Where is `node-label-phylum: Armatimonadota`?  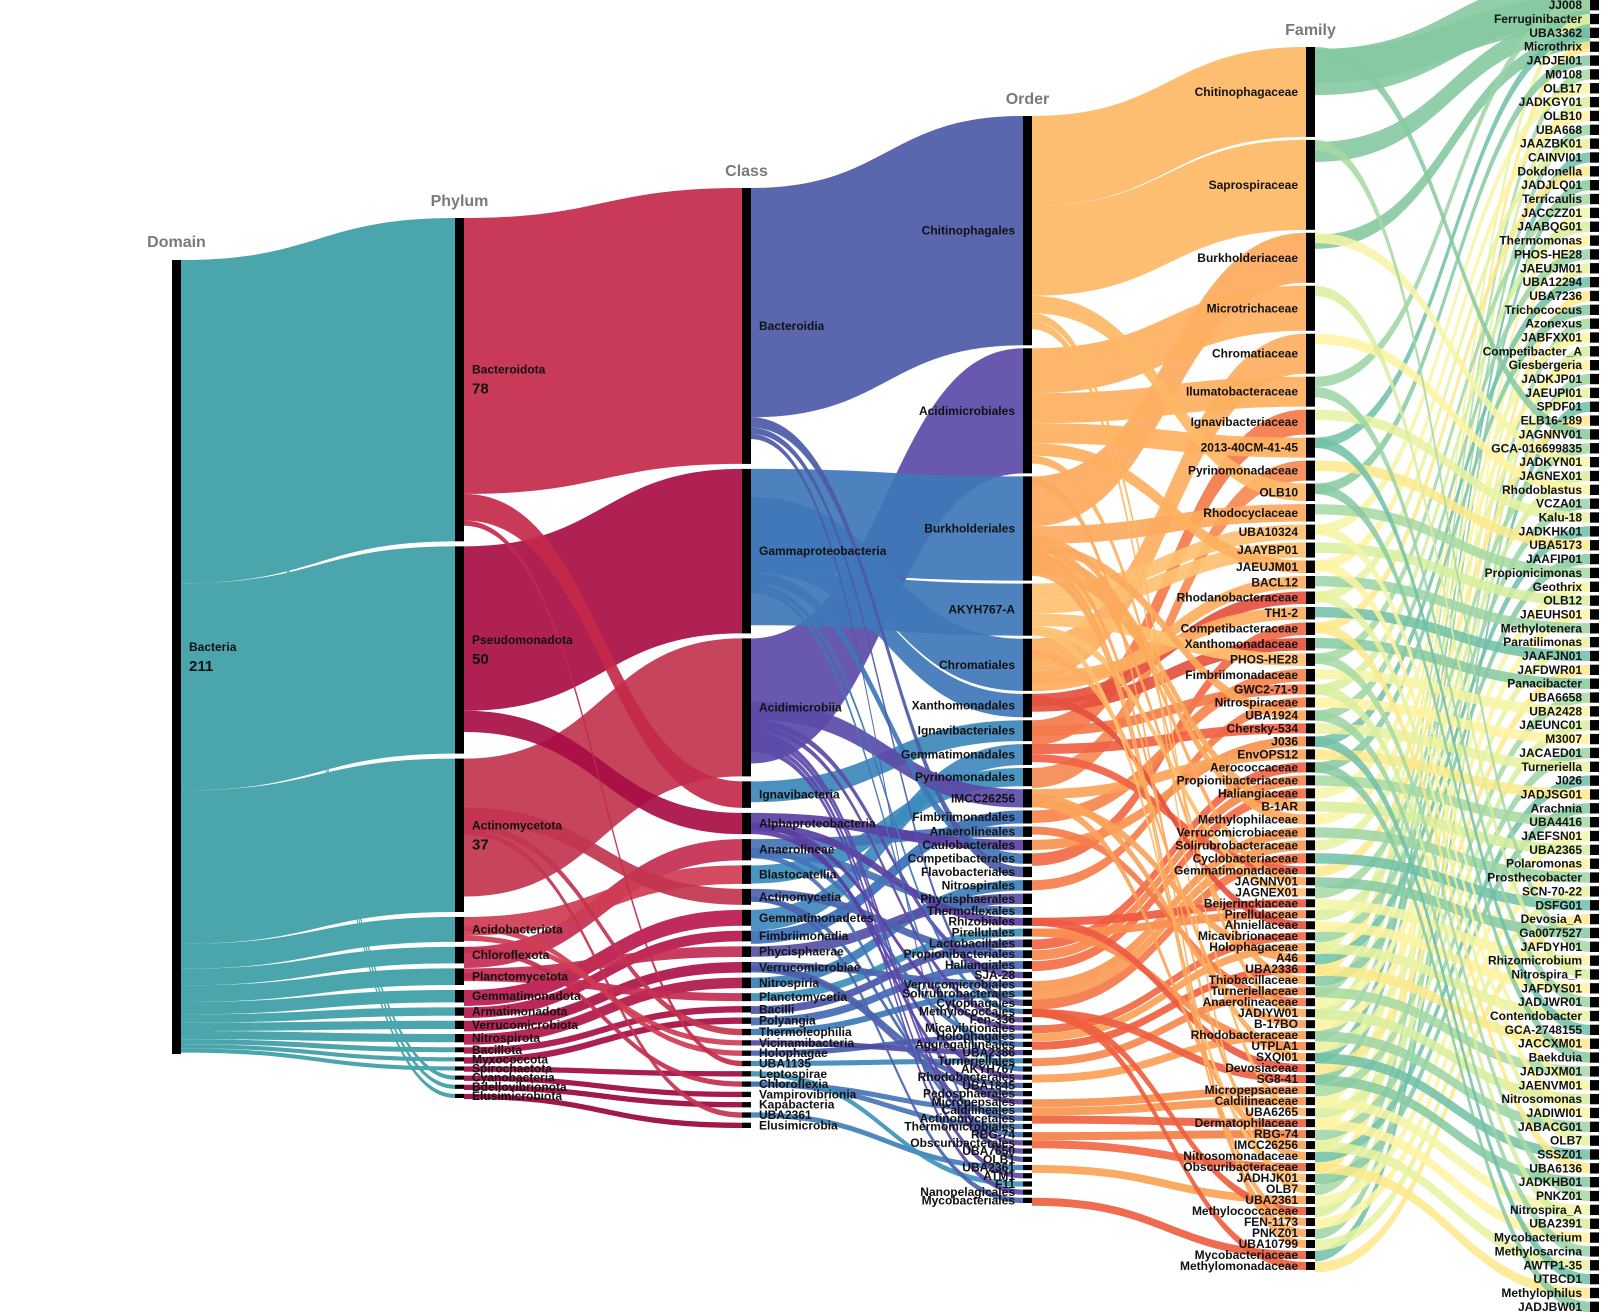 node-label-phylum: Armatimonadota is located at coordinates (520, 1012).